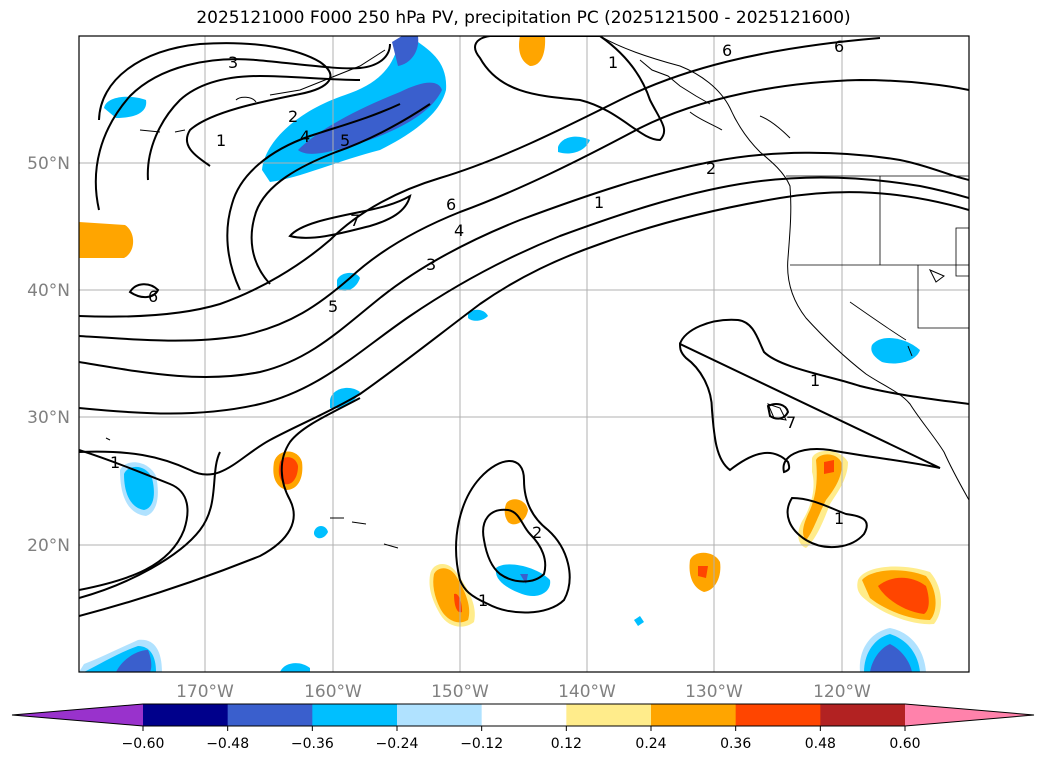  Describe the element at coordinates (892, 650) in the screenshot. I see `precip-negative-south-bottom` at that location.